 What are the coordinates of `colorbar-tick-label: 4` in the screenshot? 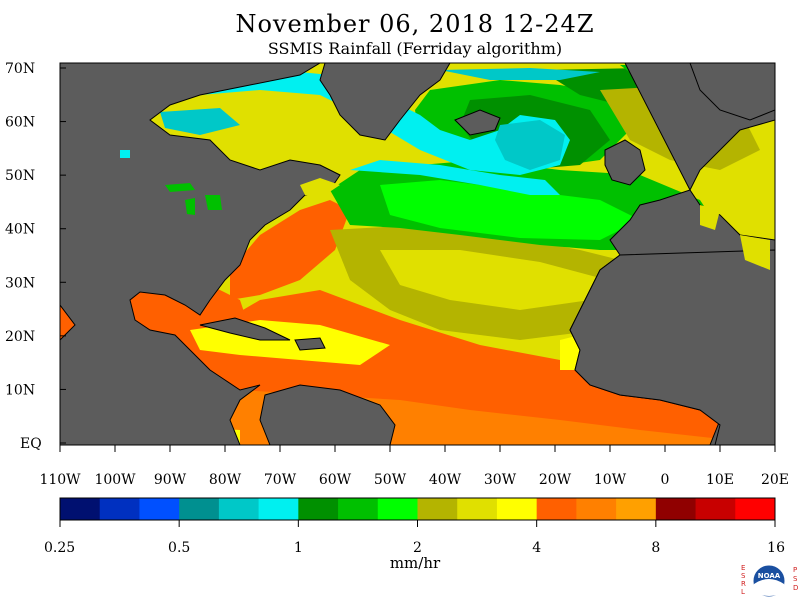 It's located at (536, 548).